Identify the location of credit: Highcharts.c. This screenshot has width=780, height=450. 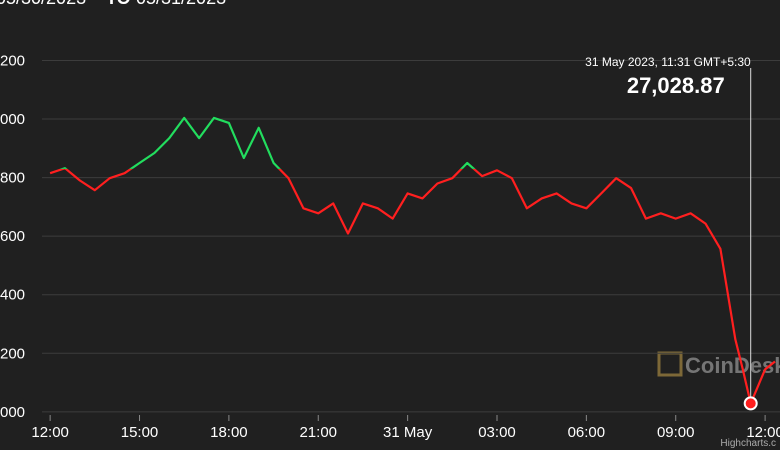
(748, 443).